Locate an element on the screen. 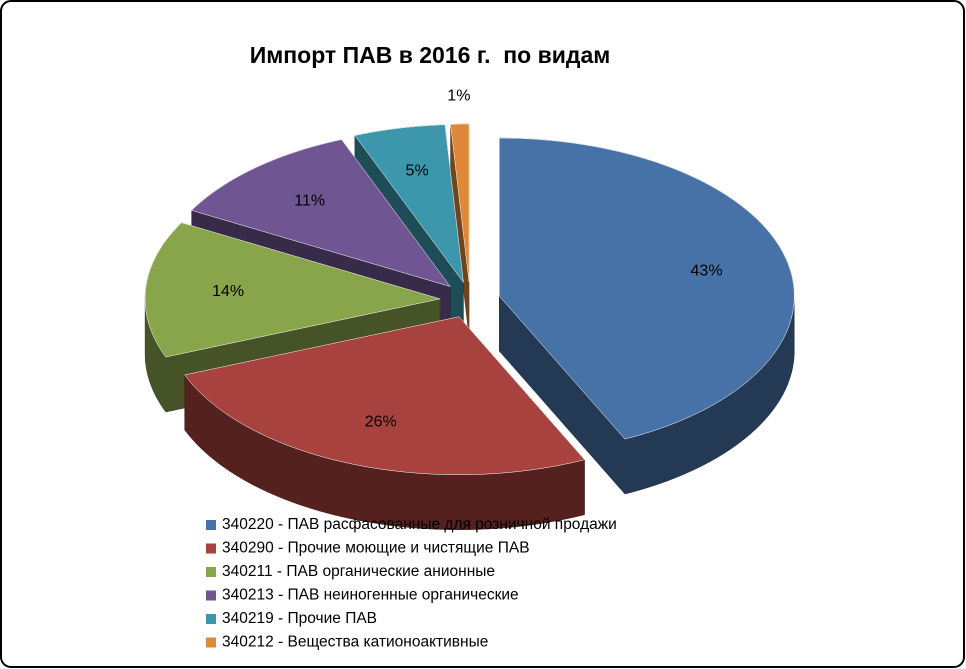 This screenshot has width=966, height=669. legend-label: 340211 - ПАВ органические анионные is located at coordinates (358, 571).